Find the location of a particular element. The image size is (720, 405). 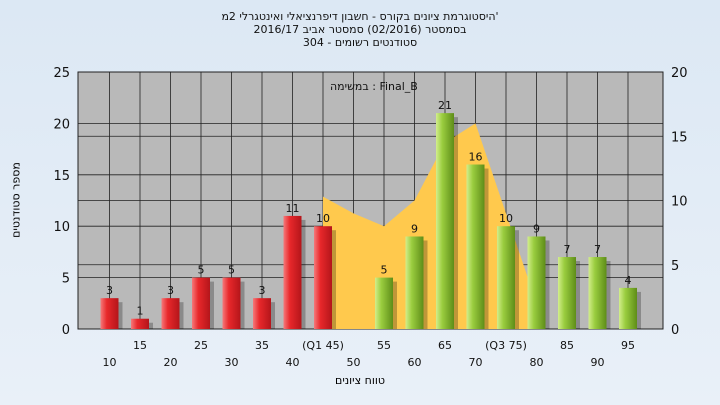

x-tick-label: 70 is located at coordinates (476, 362).